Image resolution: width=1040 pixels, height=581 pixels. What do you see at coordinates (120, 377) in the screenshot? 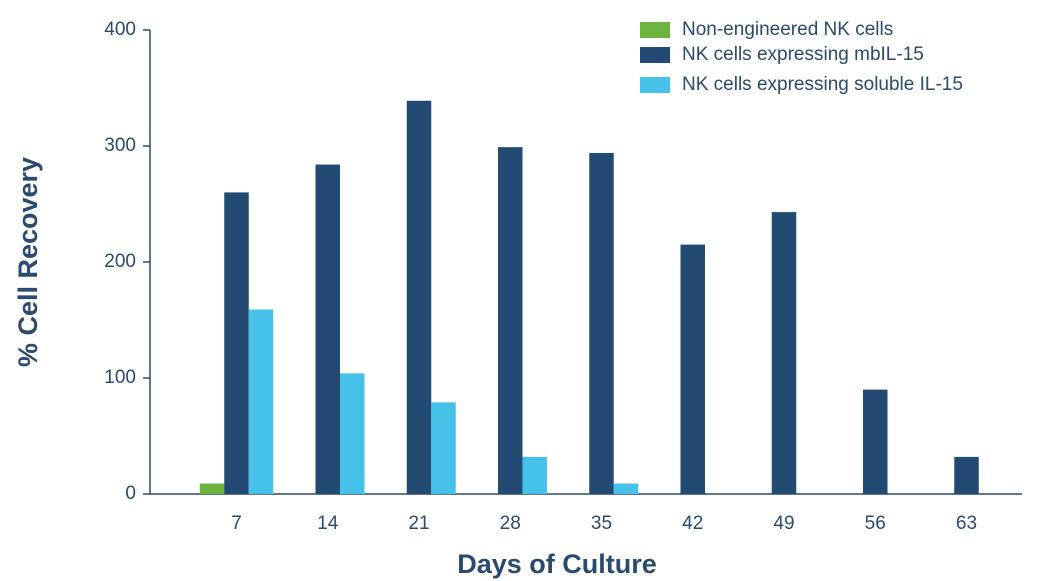
I see `y-tick-label: 100` at bounding box center [120, 377].